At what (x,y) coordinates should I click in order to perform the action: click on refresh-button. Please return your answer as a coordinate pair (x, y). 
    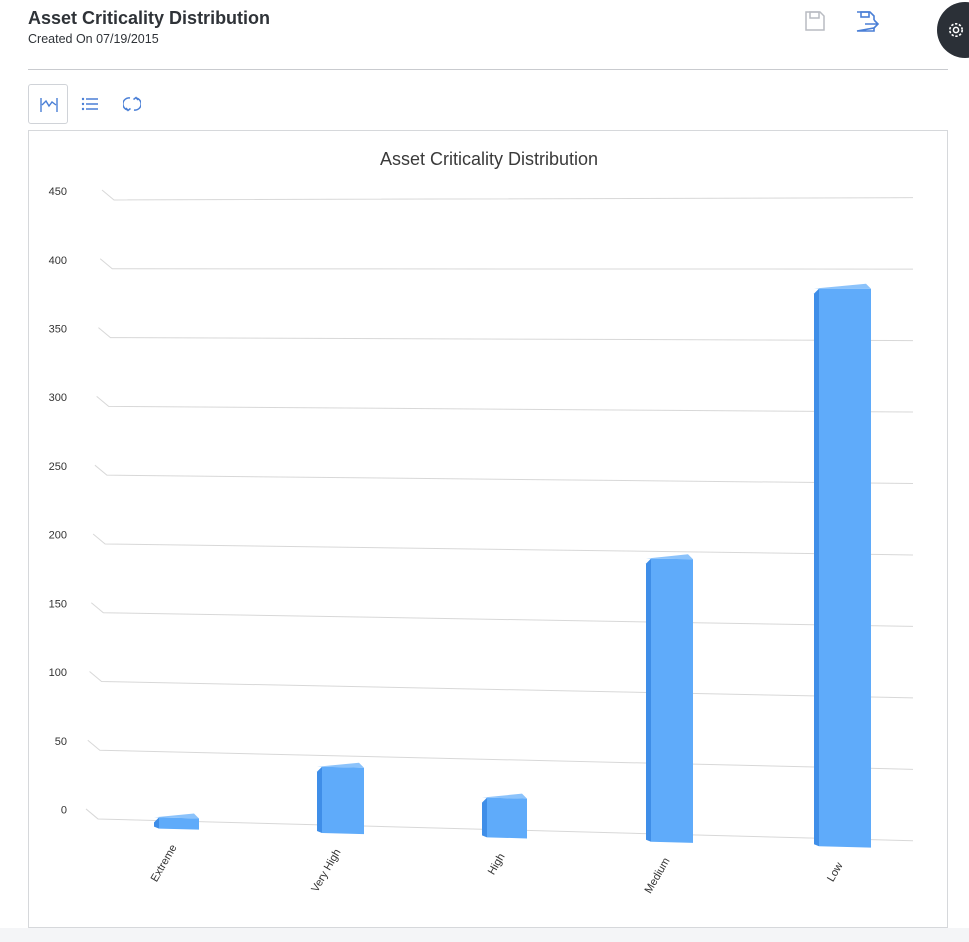
    Looking at the image, I should click on (132, 104).